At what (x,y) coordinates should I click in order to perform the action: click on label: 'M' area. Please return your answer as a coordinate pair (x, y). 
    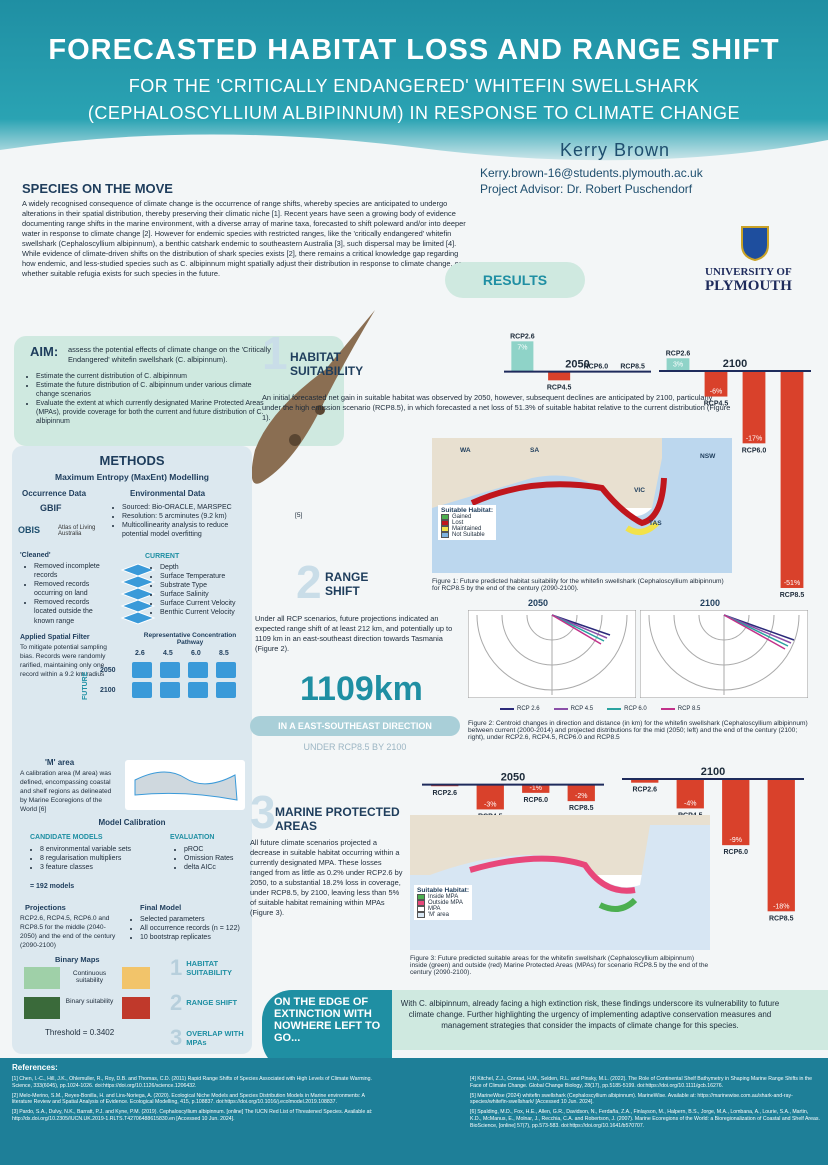
    Looking at the image, I should click on (60, 762).